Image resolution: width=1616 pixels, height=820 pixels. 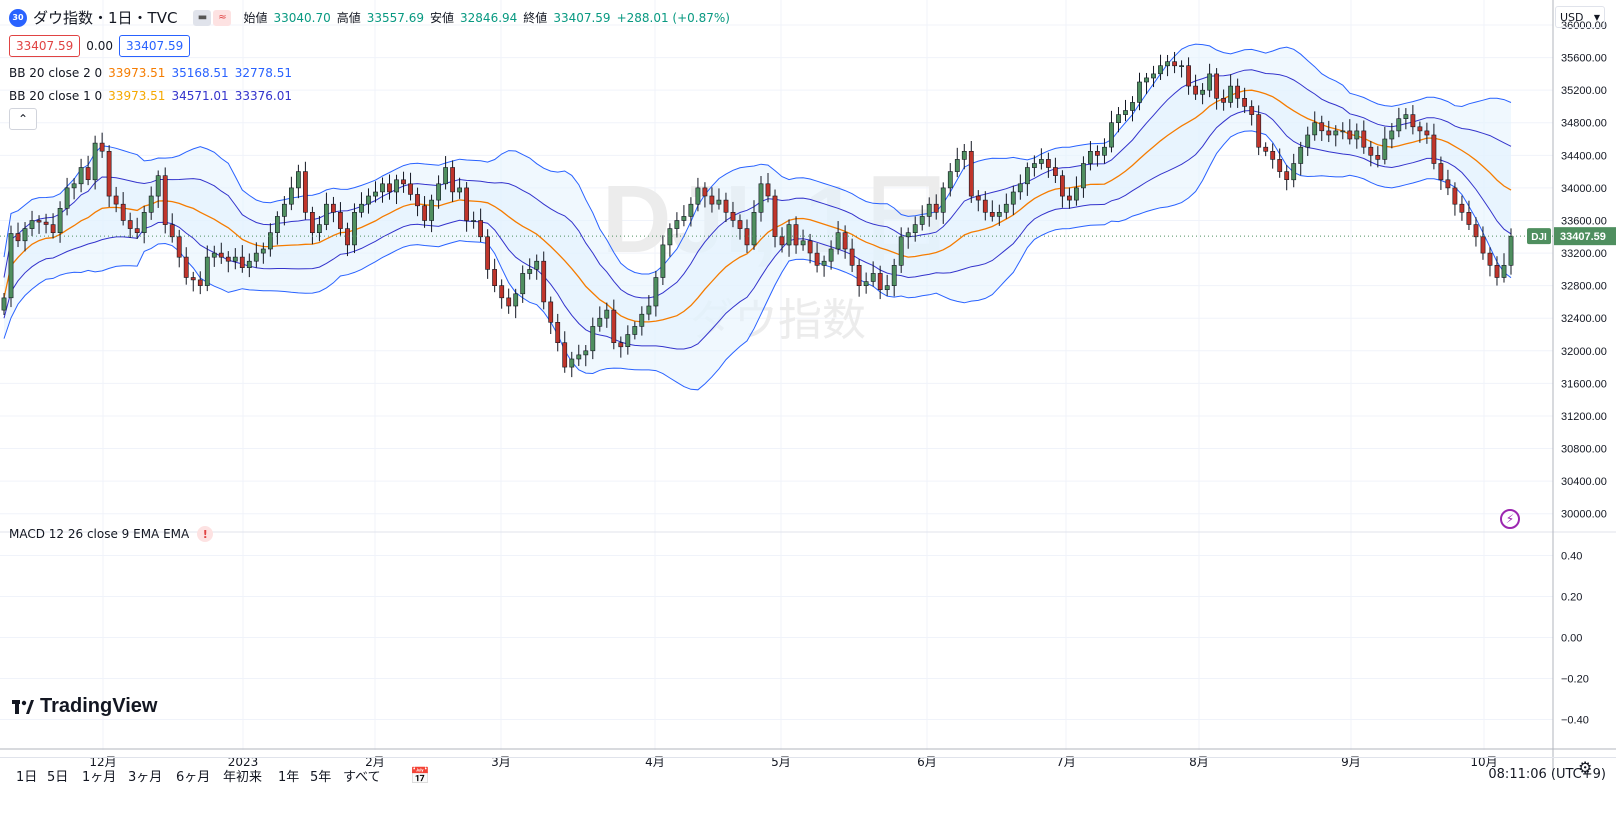 What do you see at coordinates (673, 17) in the screenshot?
I see `ohlc-change: +288.01 (+0.87%)` at bounding box center [673, 17].